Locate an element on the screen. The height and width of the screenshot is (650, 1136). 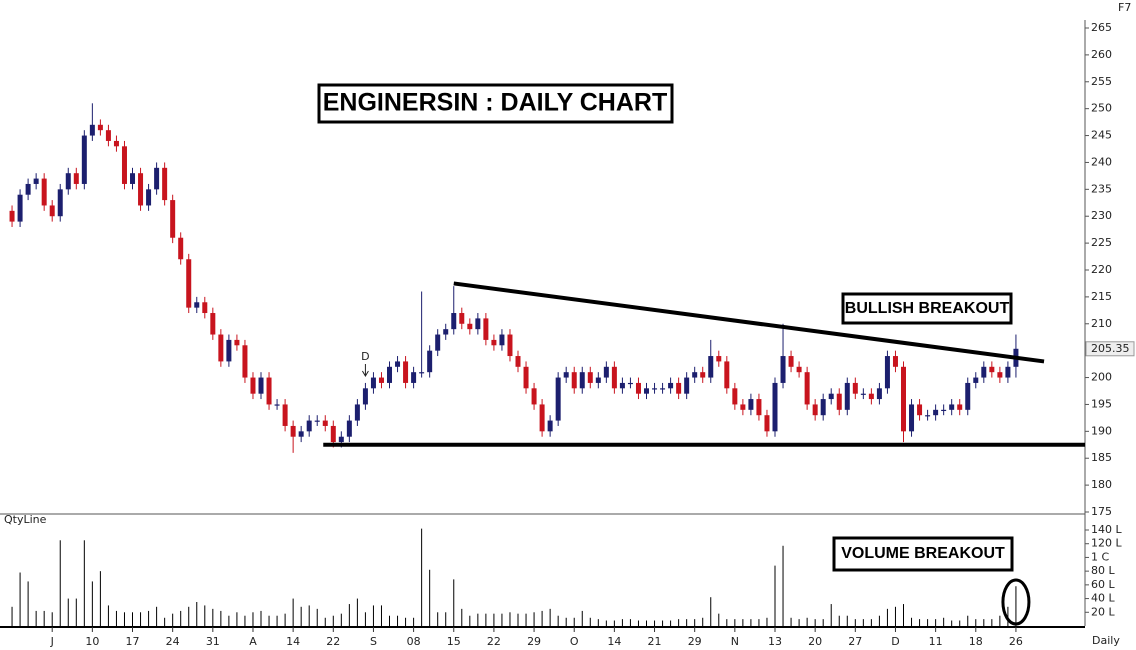
x-tick-label: 27 is located at coordinates (855, 641).